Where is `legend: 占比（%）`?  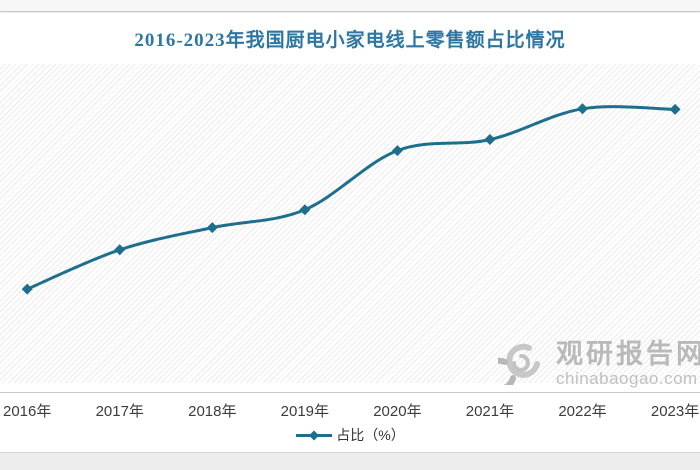 legend: 占比（%） is located at coordinates (350, 435).